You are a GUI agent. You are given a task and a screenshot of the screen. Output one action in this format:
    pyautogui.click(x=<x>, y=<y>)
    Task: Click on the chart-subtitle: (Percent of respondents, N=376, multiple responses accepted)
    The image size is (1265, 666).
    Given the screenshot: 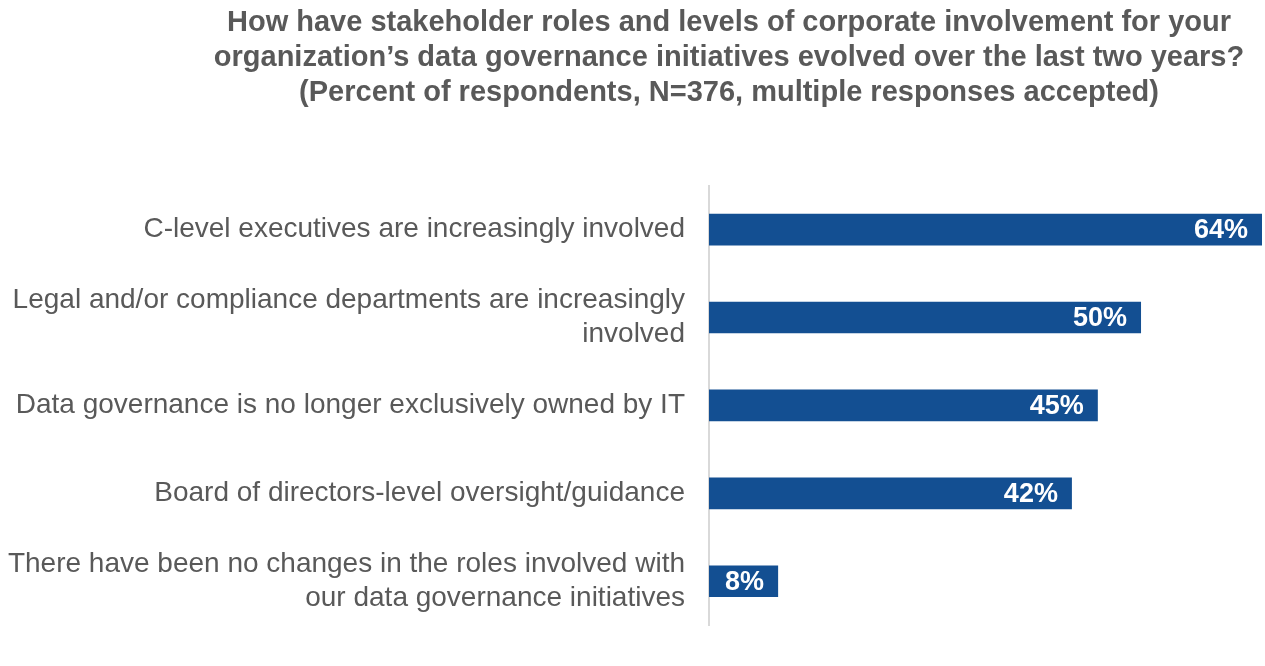 What is the action you would take?
    pyautogui.click(x=729, y=91)
    